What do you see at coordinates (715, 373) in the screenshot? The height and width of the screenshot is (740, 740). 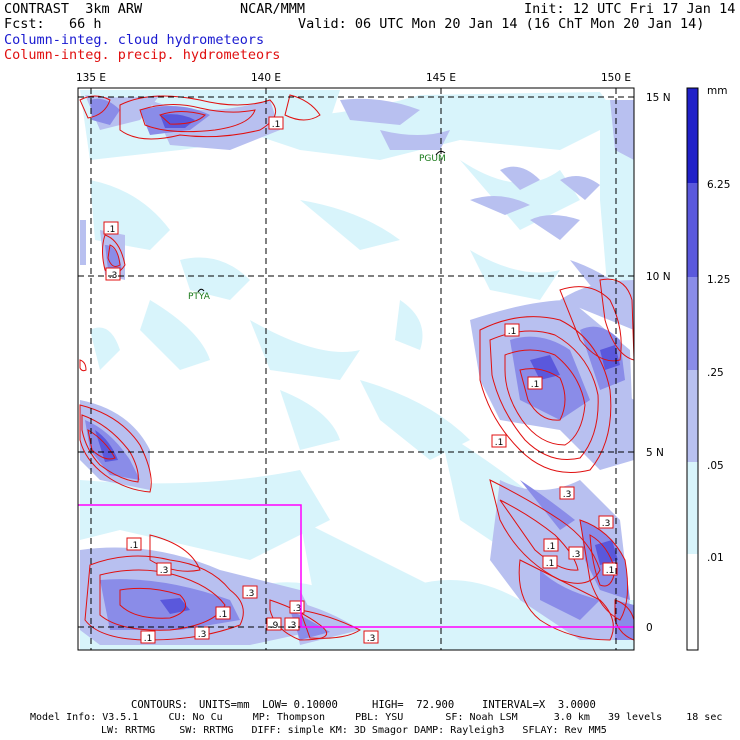 I see `colorbar-level: .25` at bounding box center [715, 373].